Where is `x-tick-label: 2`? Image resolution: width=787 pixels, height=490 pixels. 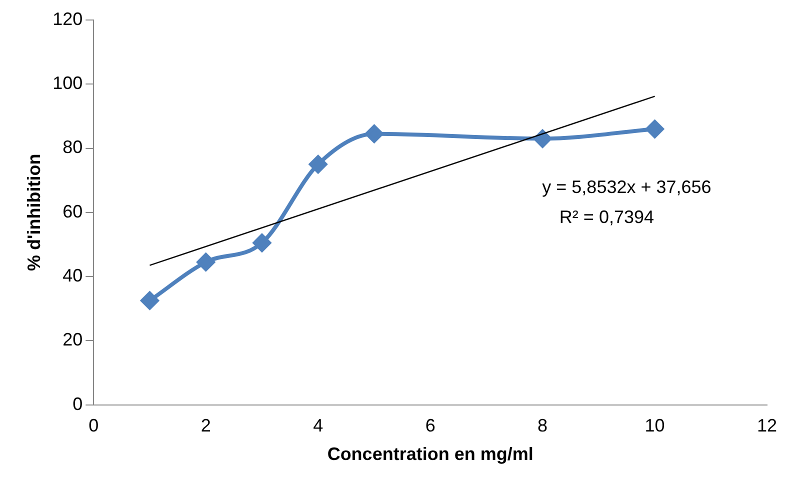
x-tick-label: 2 is located at coordinates (205, 426).